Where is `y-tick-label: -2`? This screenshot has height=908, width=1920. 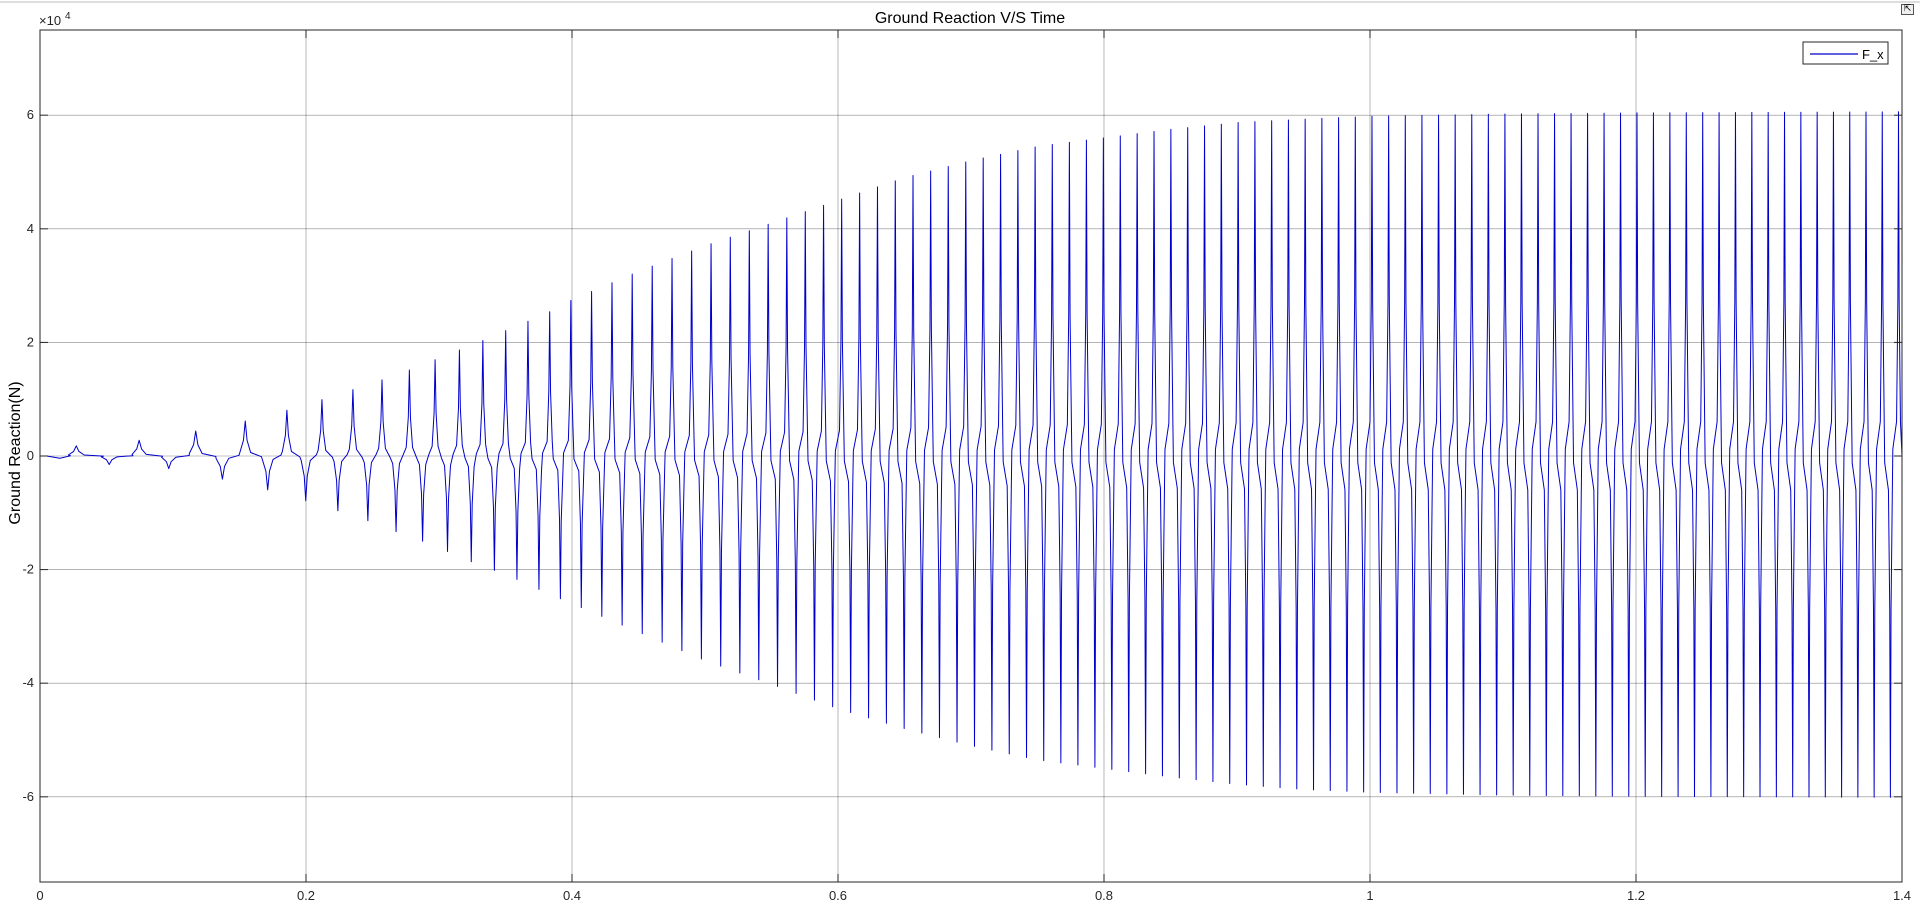
y-tick-label: -2 is located at coordinates (28, 569).